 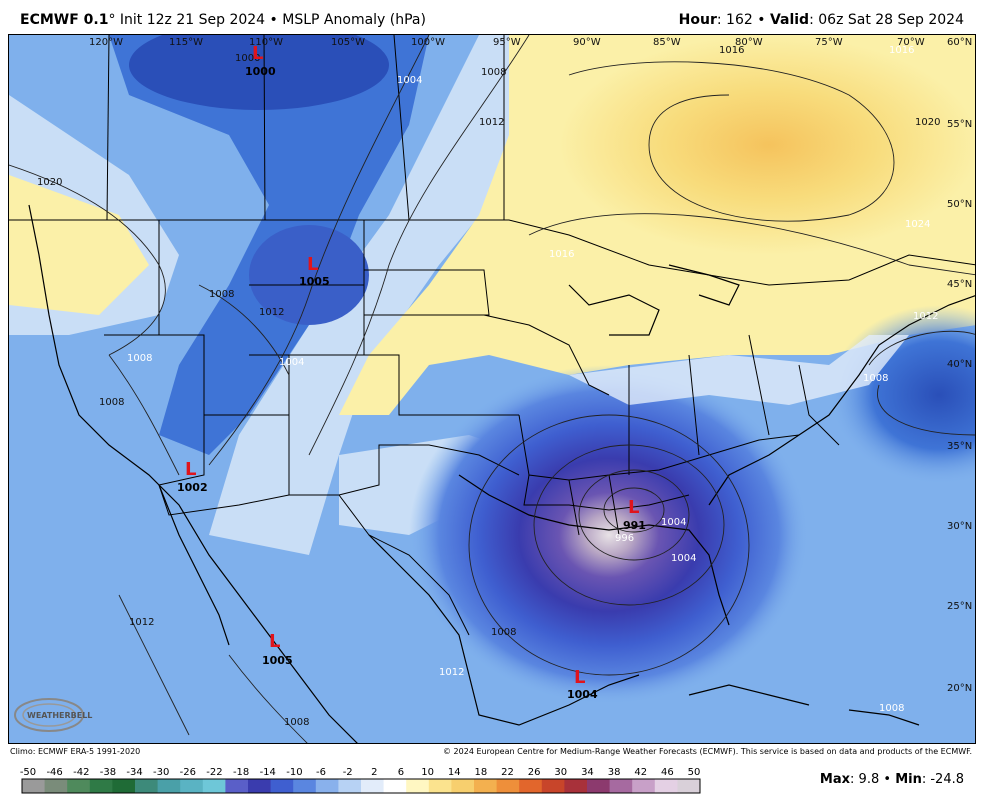 I want to click on contour-label: 1000, so click(x=247, y=58).